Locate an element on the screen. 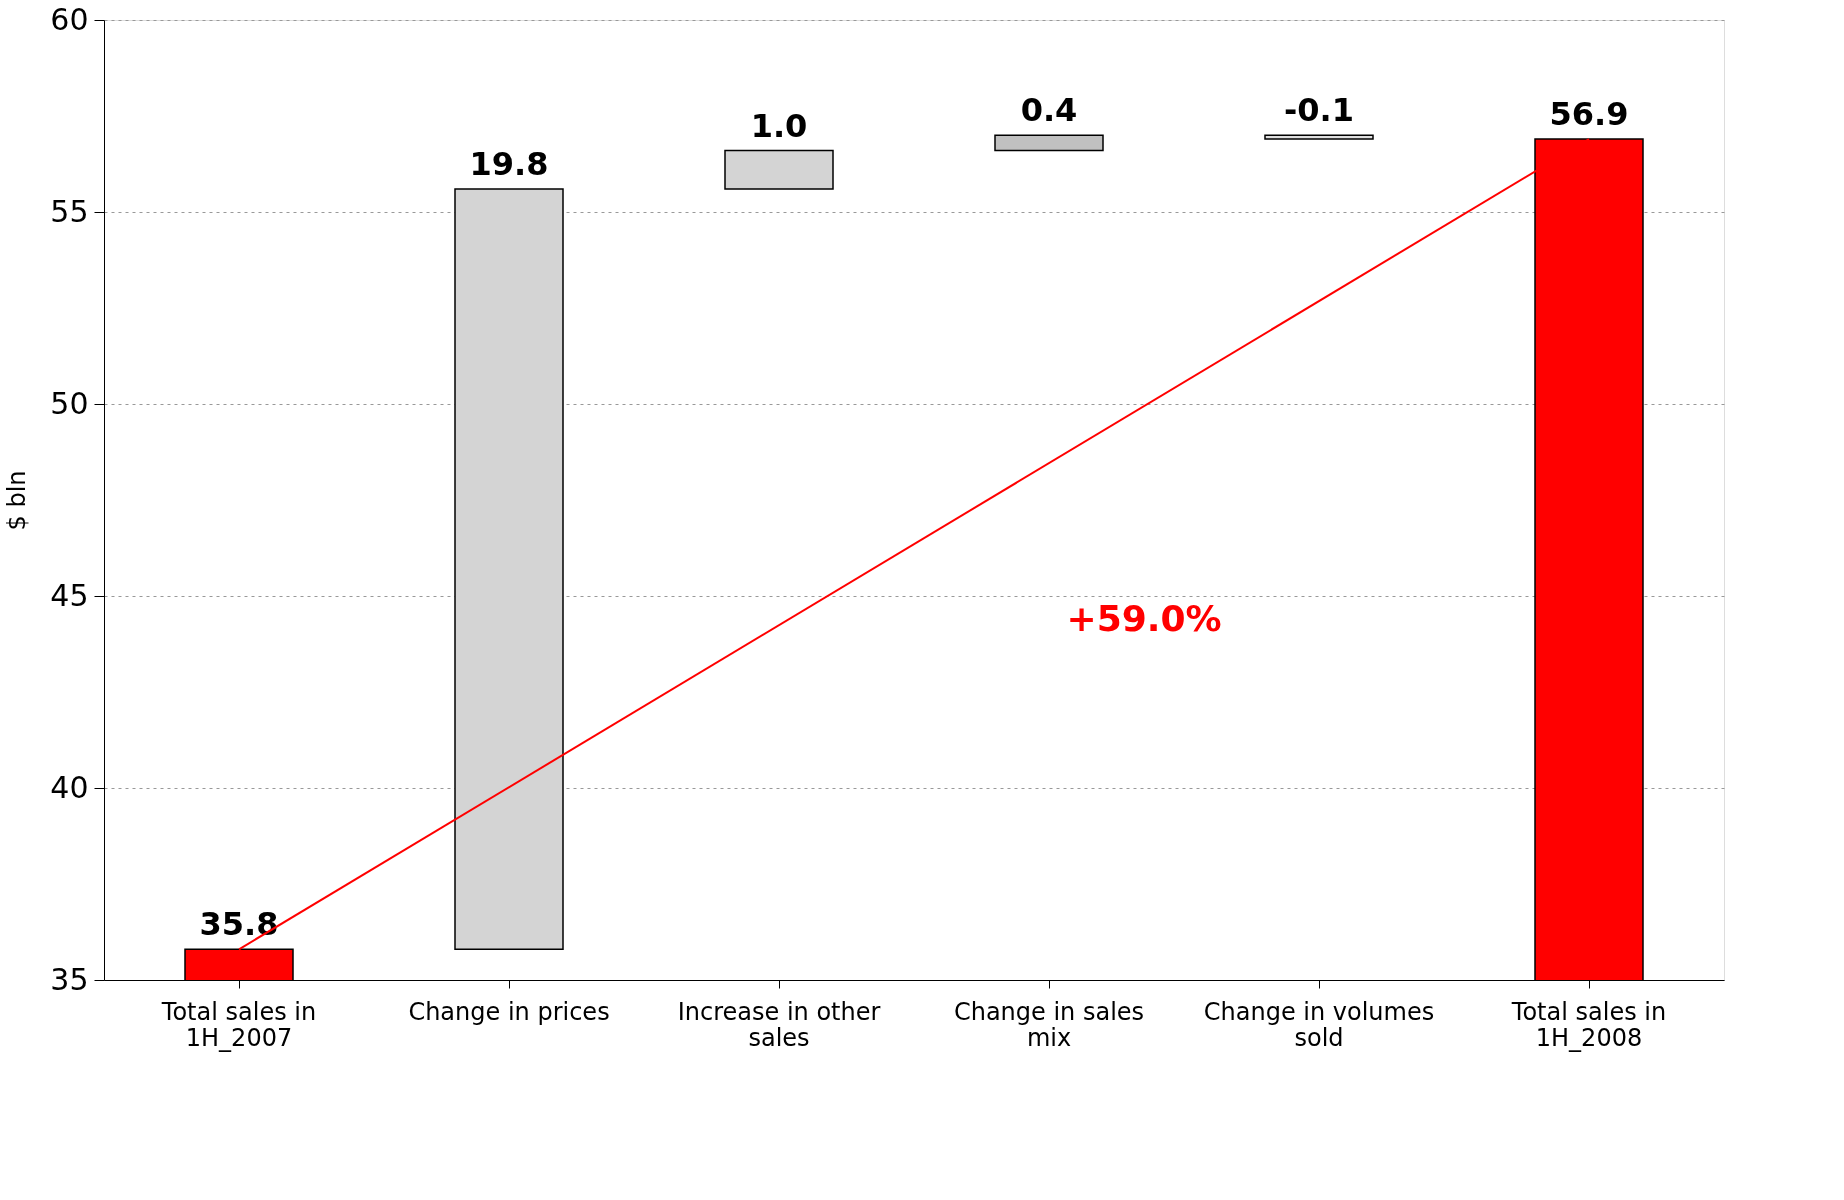  data-label: 56.9 is located at coordinates (1589, 114).